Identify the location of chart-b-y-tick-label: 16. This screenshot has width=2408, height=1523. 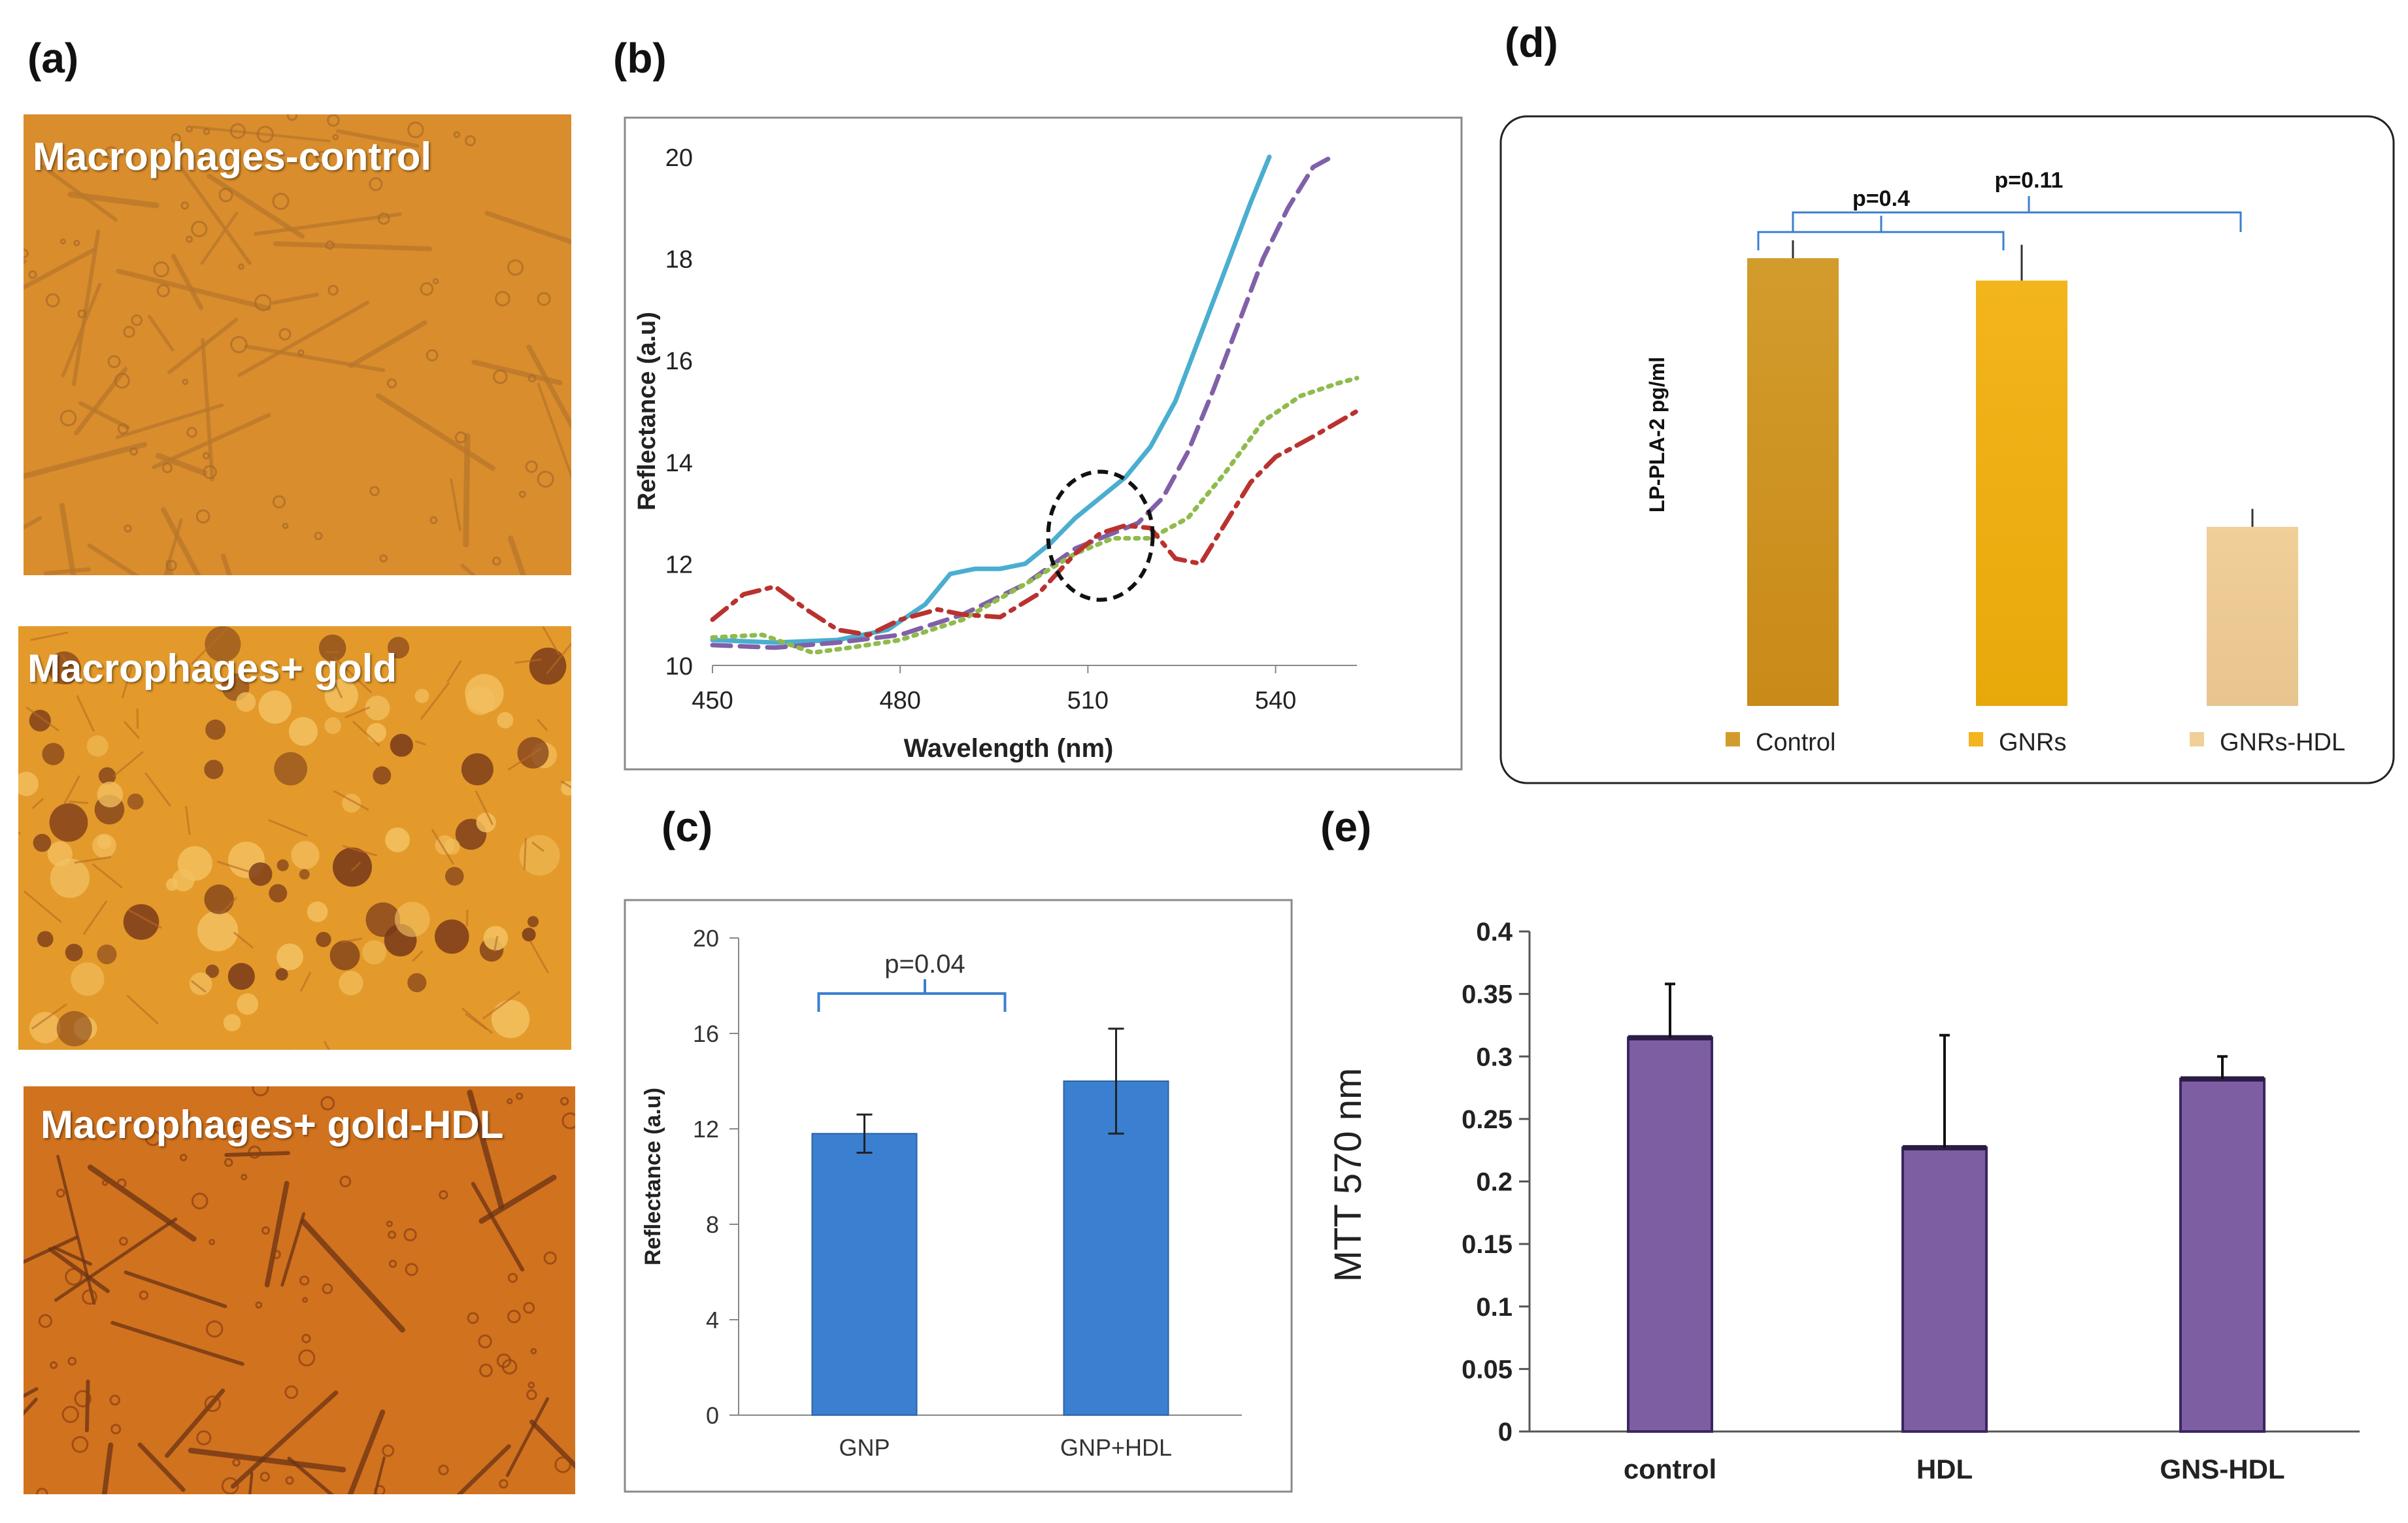
(679, 361).